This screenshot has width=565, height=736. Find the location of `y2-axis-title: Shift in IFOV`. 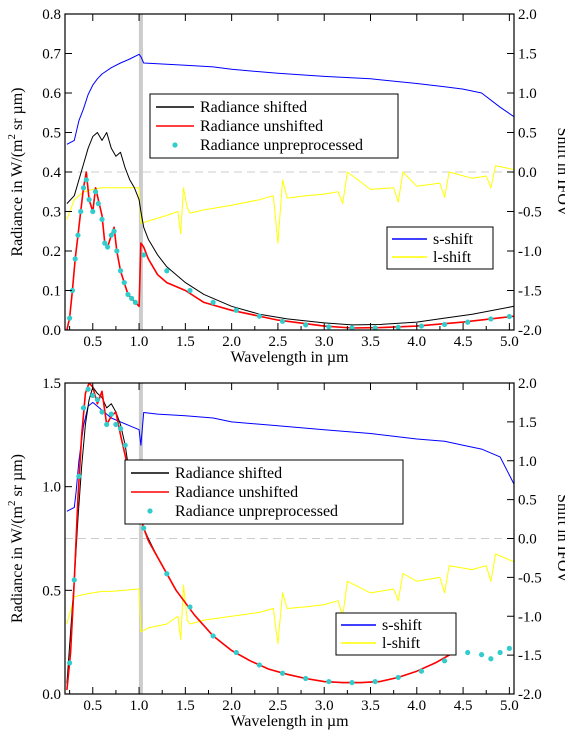

y2-axis-title: Shift in IFOV is located at coordinates (559, 538).